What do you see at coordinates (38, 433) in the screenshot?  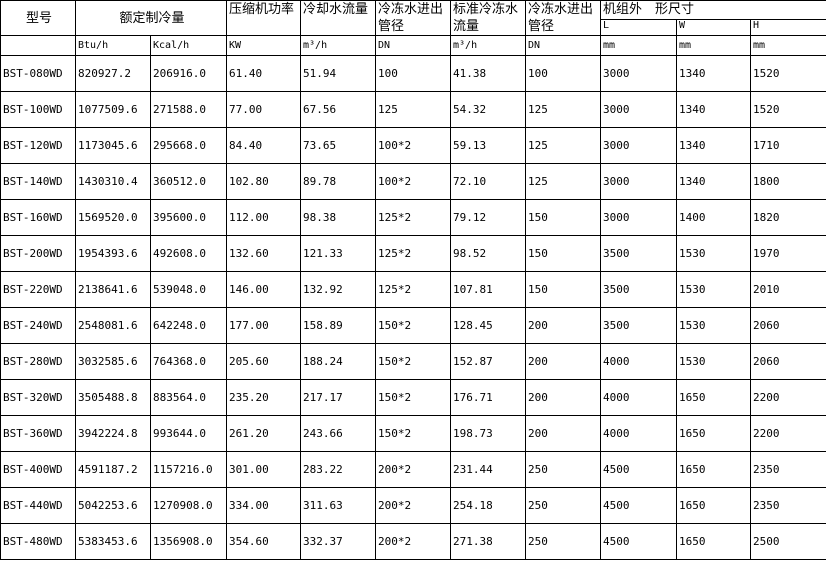 I see `model-cell: BST-360WD` at bounding box center [38, 433].